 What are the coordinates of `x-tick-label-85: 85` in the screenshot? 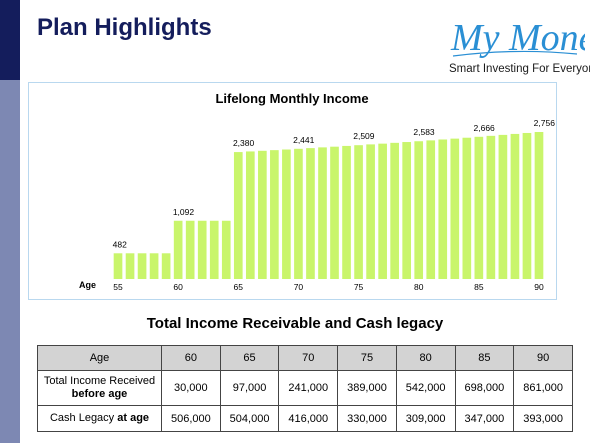 It's located at (479, 287).